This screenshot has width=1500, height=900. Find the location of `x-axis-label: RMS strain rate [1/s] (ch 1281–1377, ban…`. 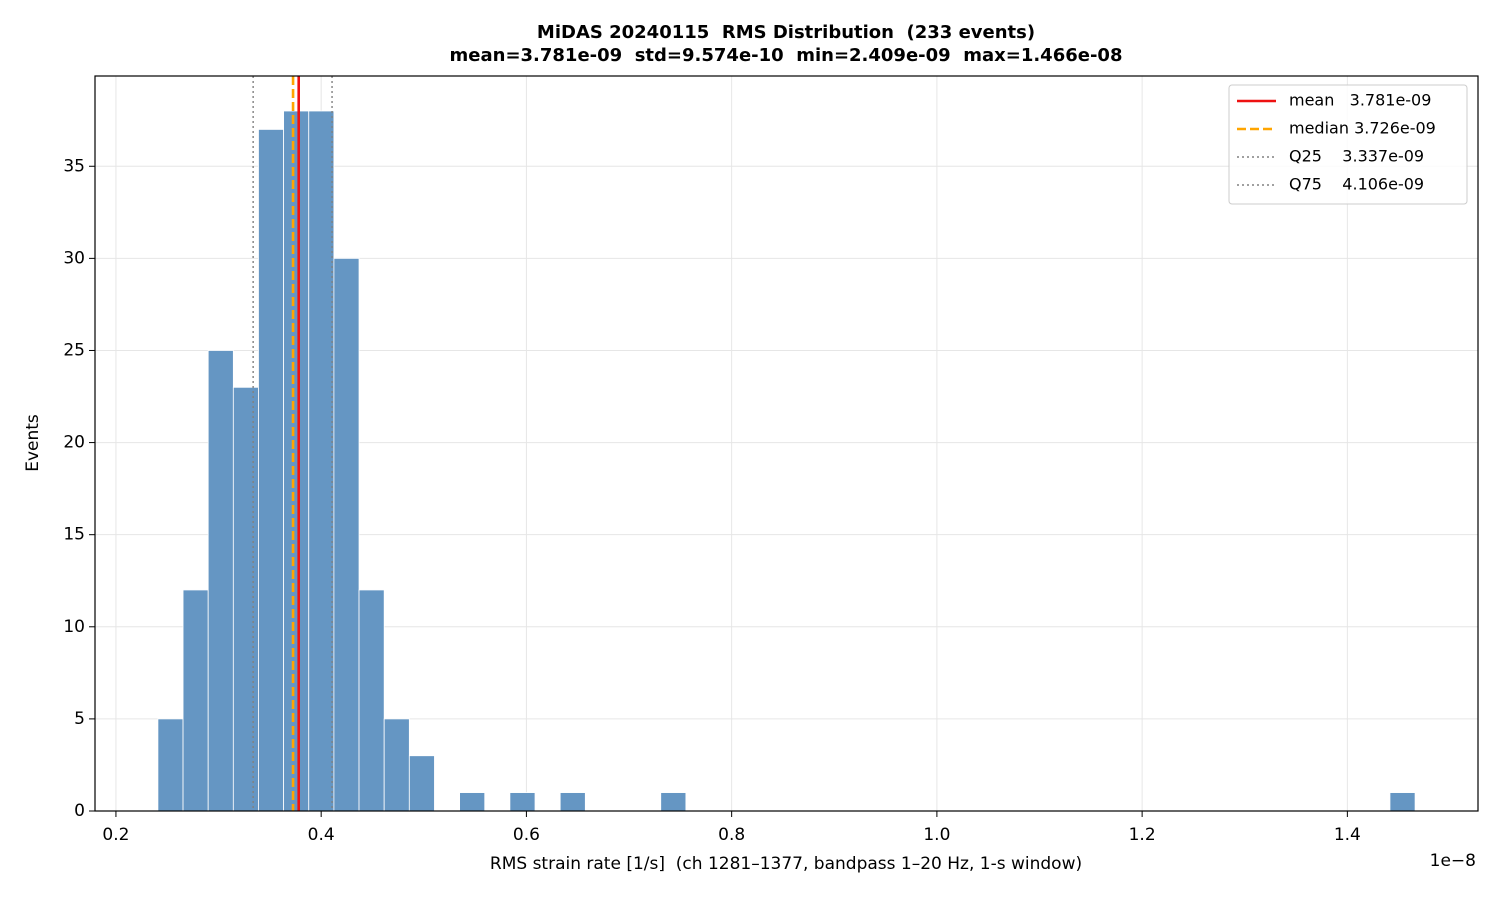

x-axis-label: RMS strain rate [1/s] (ch 1281–1377, ban… is located at coordinates (786, 864).